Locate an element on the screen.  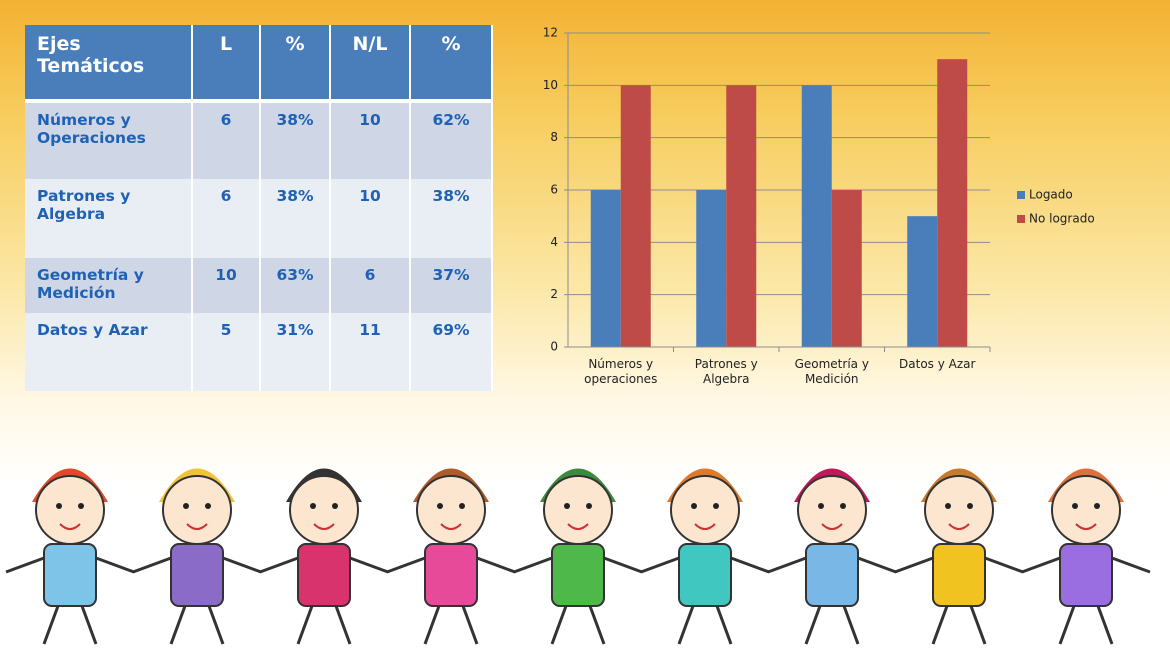
header-cell: N/L is located at coordinates (370, 64).